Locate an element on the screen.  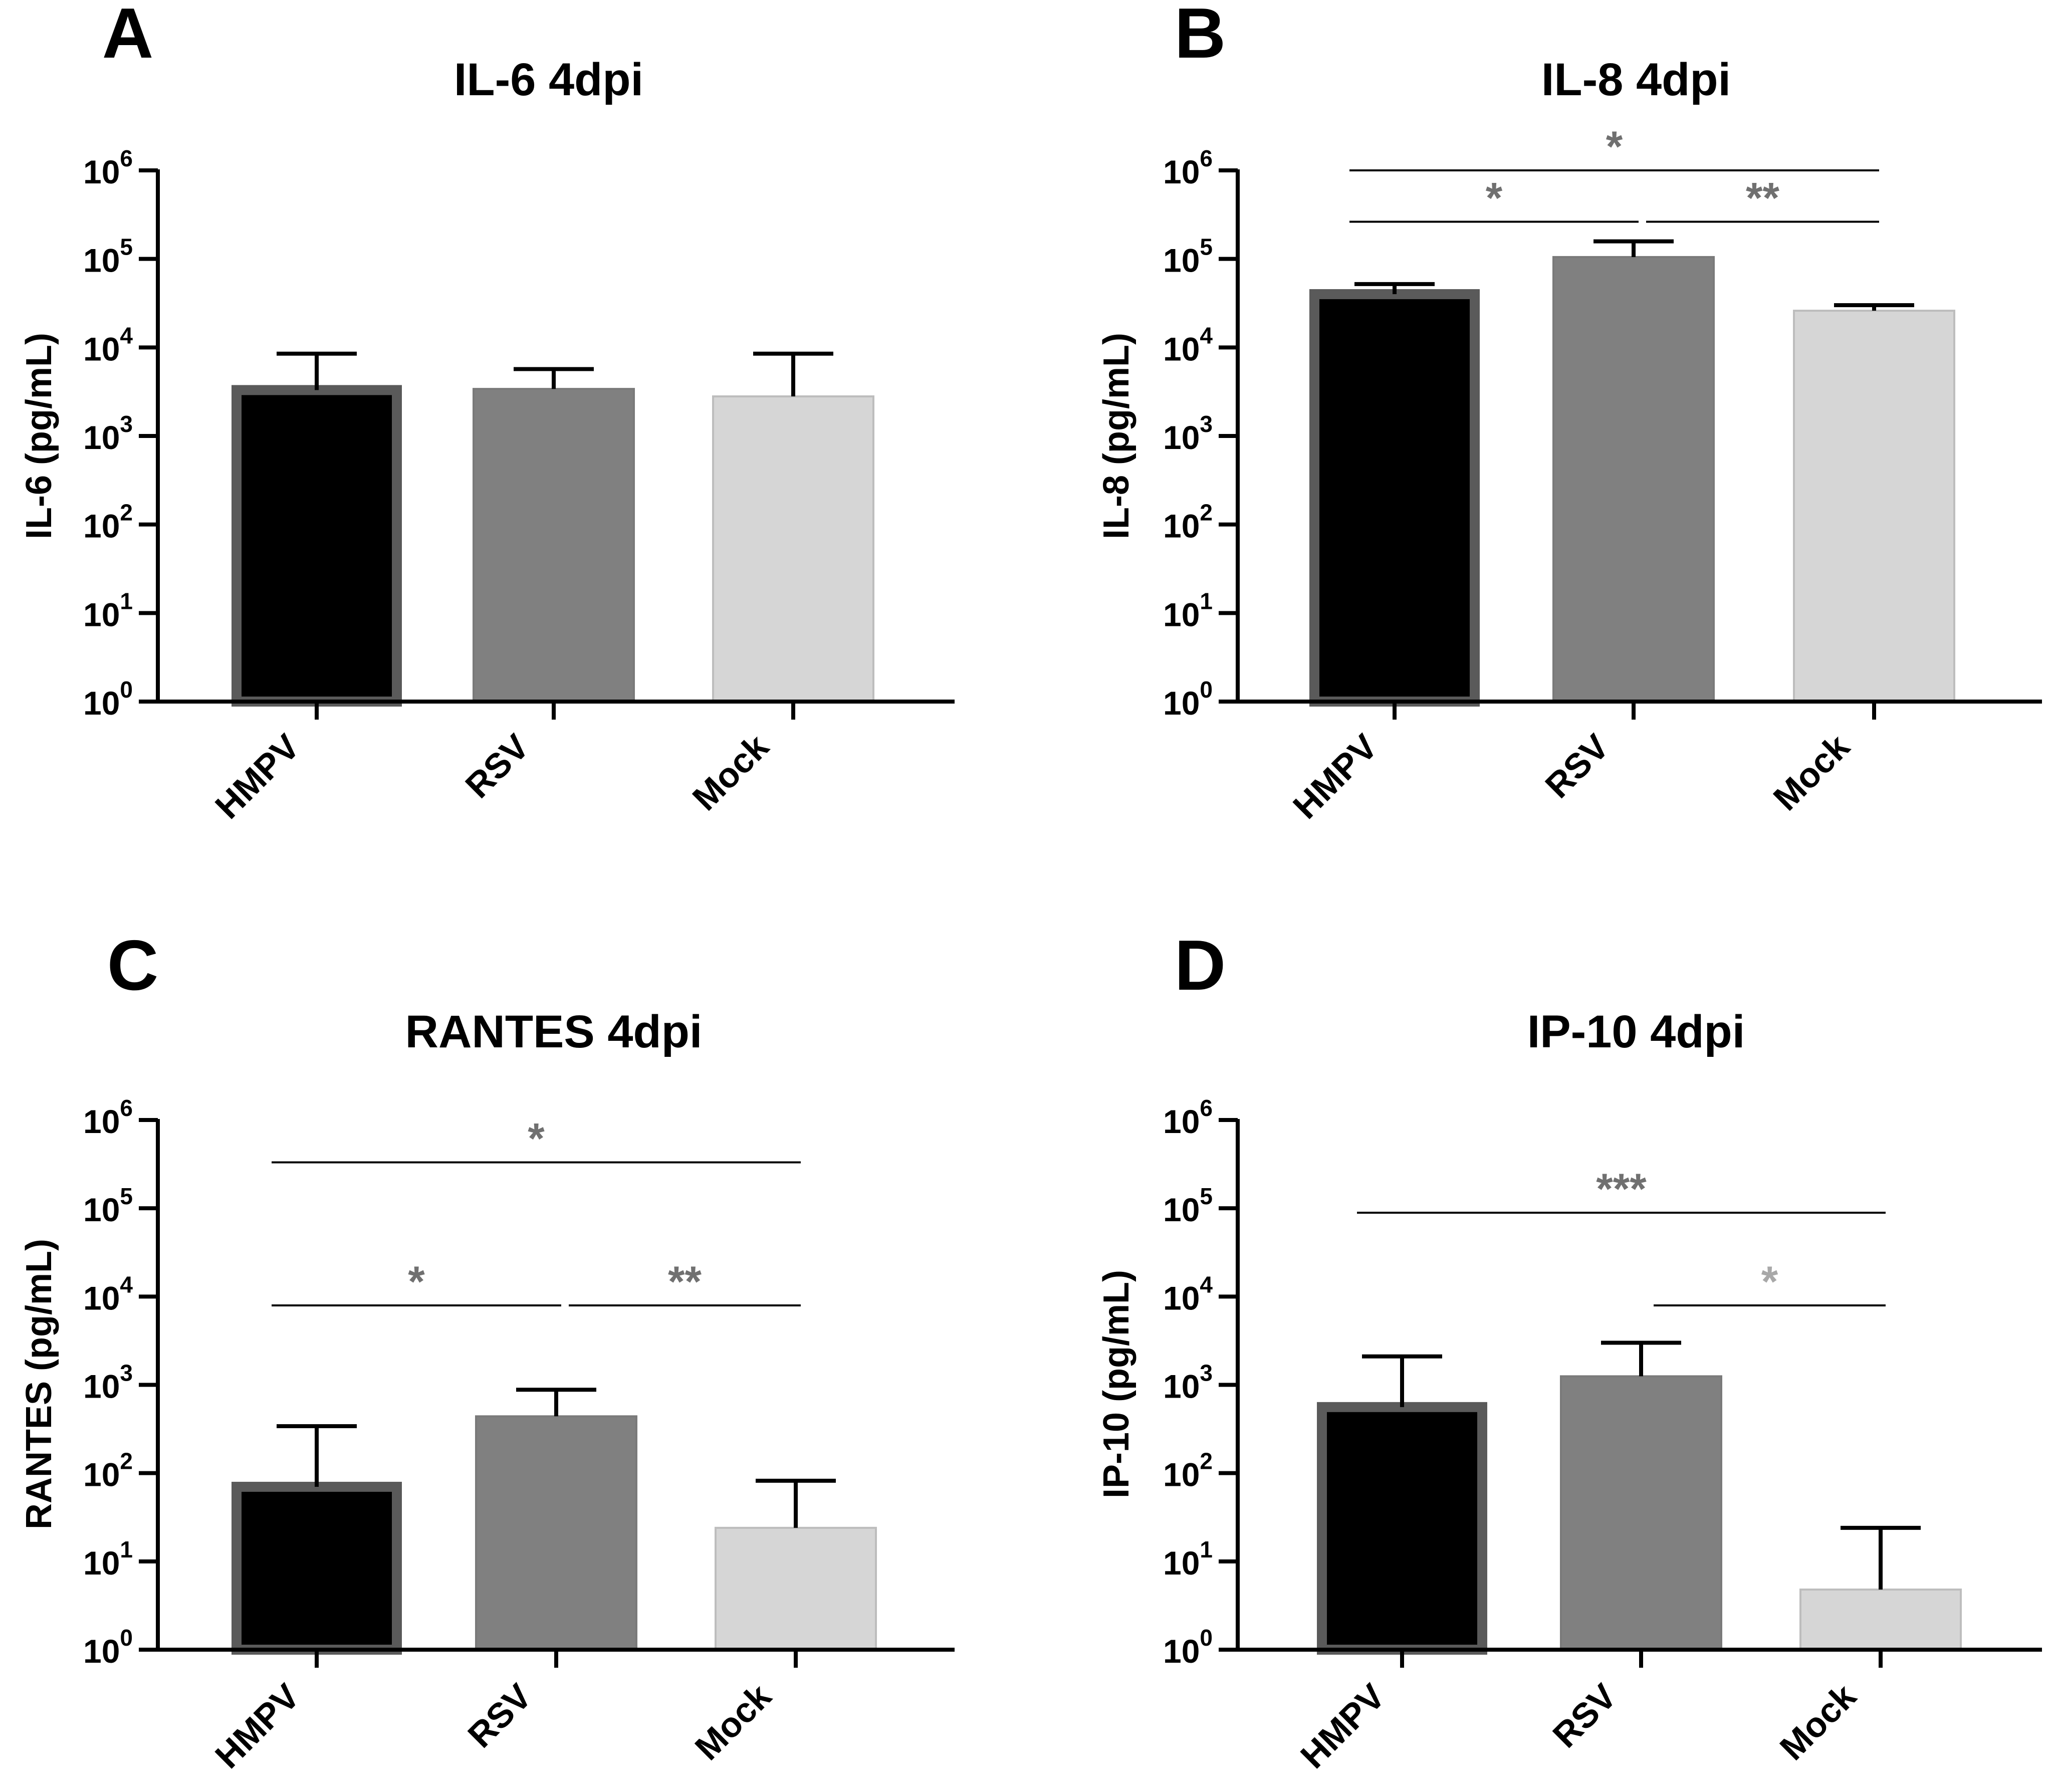
significance-label: *** is located at coordinates (1621, 1189).